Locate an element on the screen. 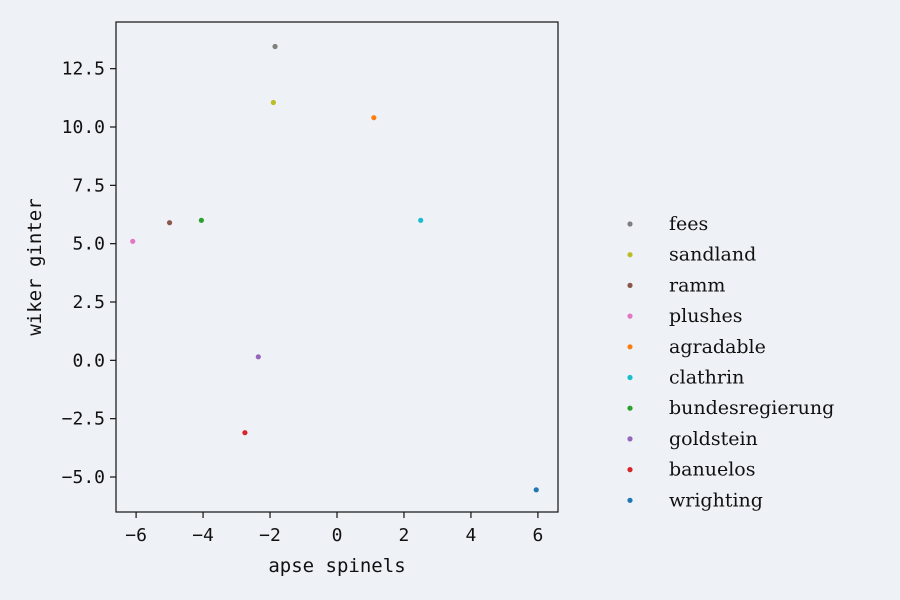  legend-label-clathrin: clathrin is located at coordinates (706, 378).